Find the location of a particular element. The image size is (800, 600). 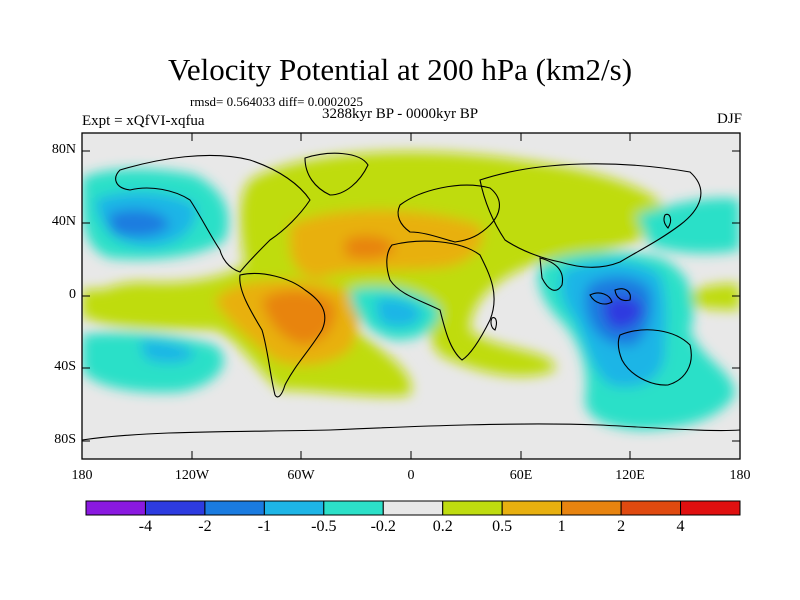

lon-label: 60E is located at coordinates (521, 475).